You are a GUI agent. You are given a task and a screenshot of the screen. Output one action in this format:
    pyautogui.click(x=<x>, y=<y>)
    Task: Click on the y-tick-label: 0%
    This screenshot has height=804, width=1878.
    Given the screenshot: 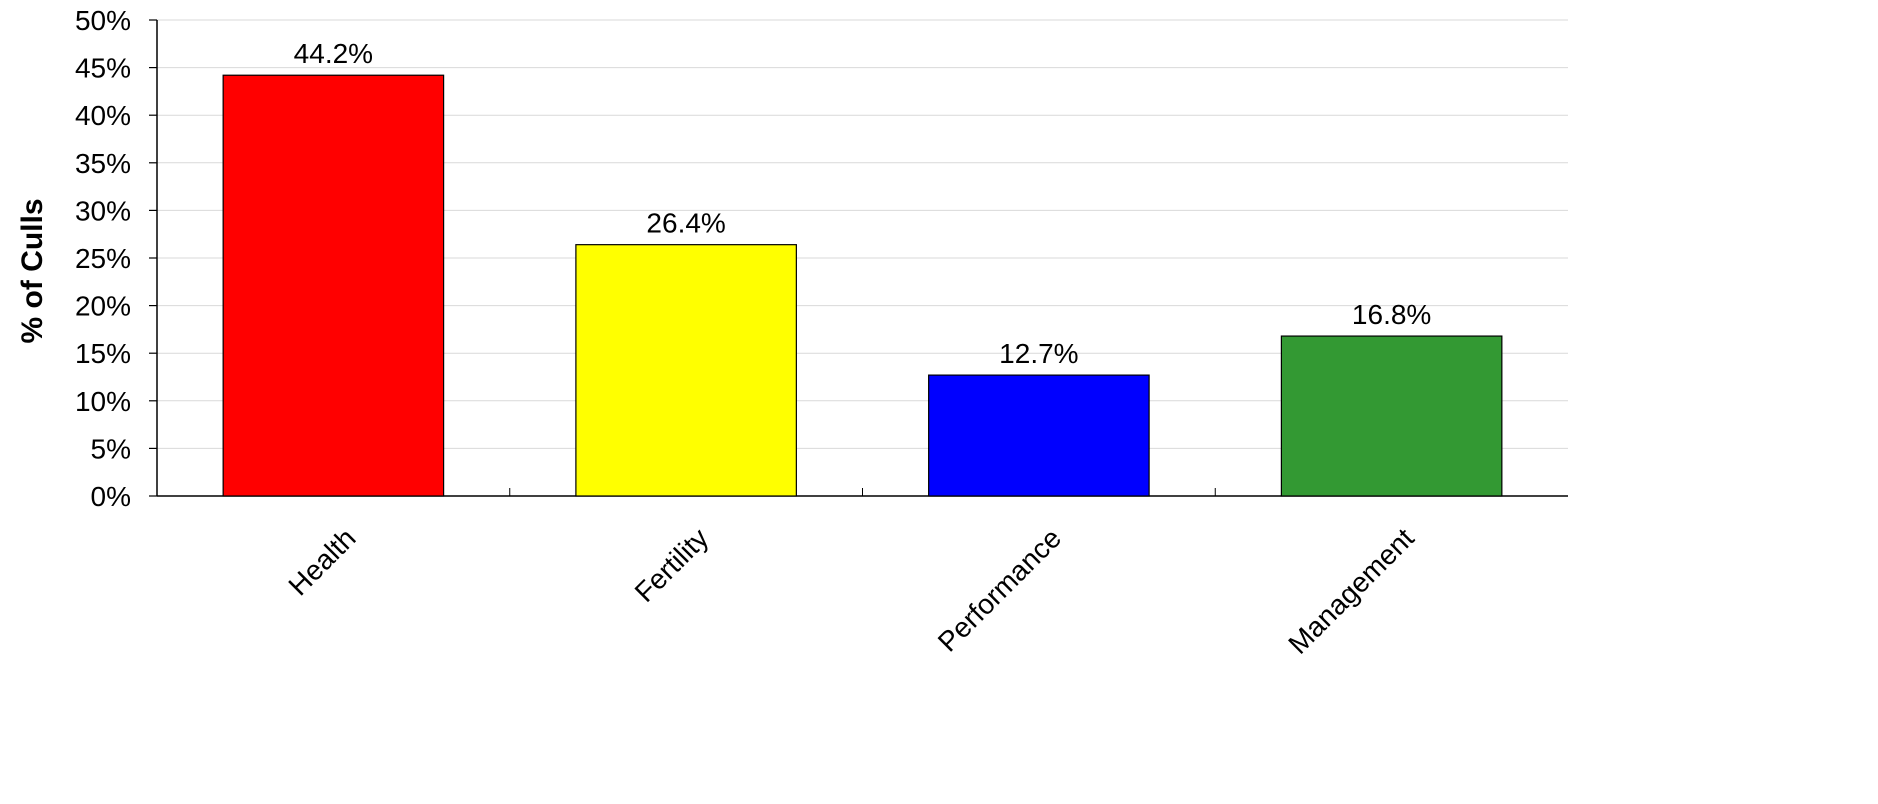 What is the action you would take?
    pyautogui.click(x=111, y=496)
    